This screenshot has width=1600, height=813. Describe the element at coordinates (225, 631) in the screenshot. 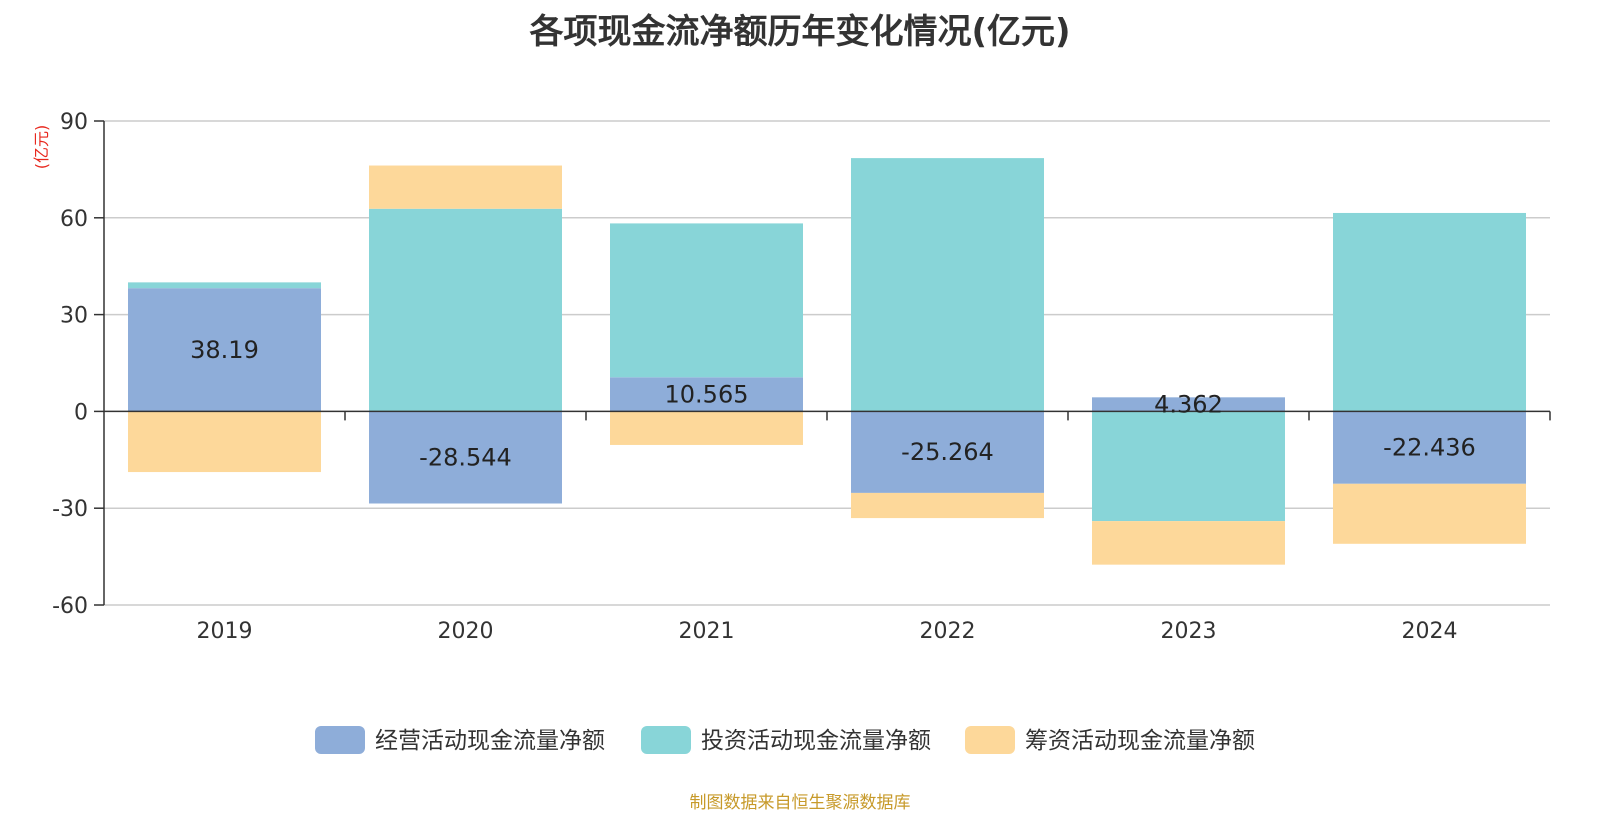

I see `x-tick-label: 2019` at that location.